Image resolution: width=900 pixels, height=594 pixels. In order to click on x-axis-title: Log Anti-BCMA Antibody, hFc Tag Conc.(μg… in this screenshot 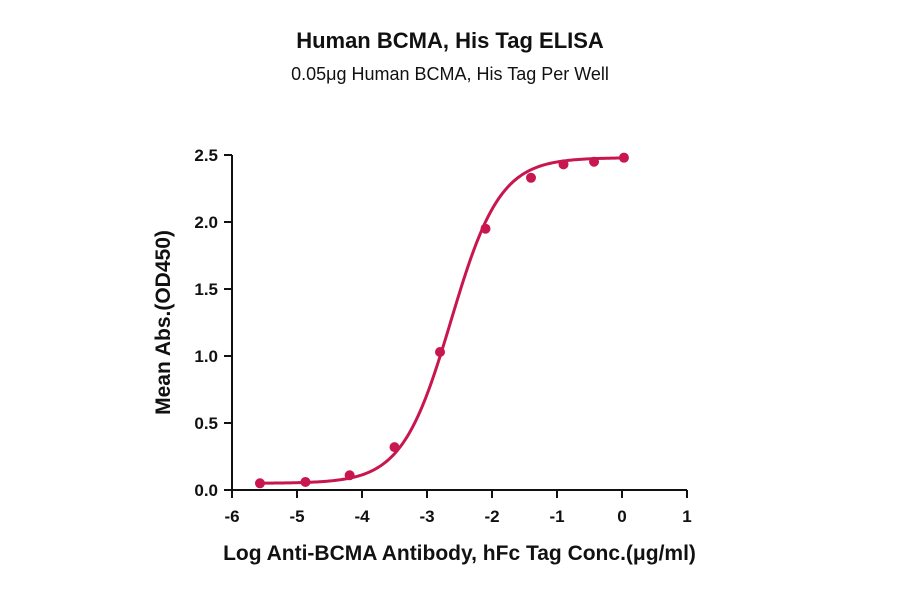, I will do `click(459, 553)`.